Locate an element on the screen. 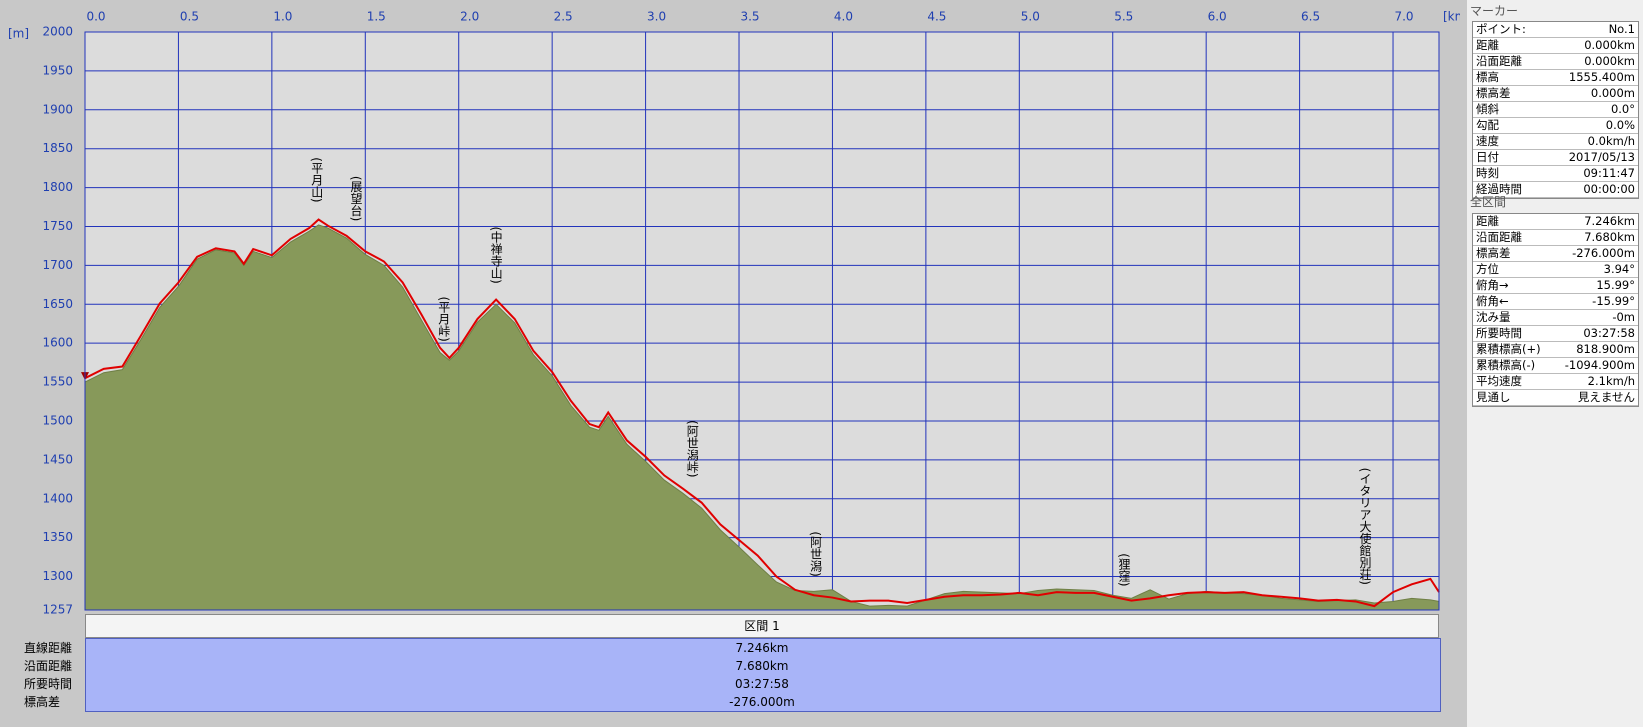 The height and width of the screenshot is (727, 1643). row-value: No.1 is located at coordinates (1621, 29).